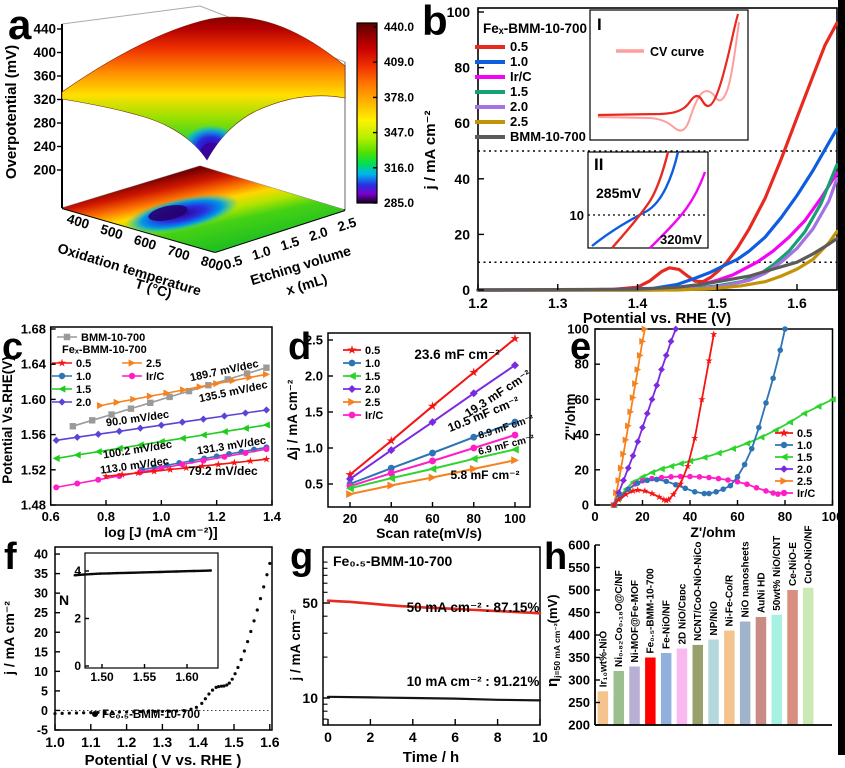 This screenshot has width=845, height=768. What do you see at coordinates (785, 516) in the screenshot?
I see `tick-label: 80` at bounding box center [785, 516].